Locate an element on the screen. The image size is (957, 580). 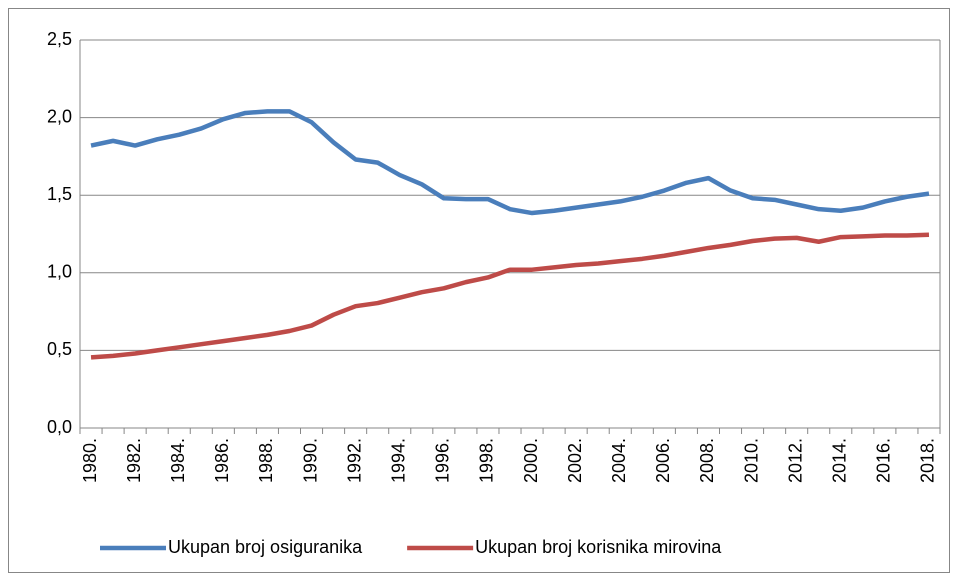
x-tick-label: 2016. is located at coordinates (884, 460).